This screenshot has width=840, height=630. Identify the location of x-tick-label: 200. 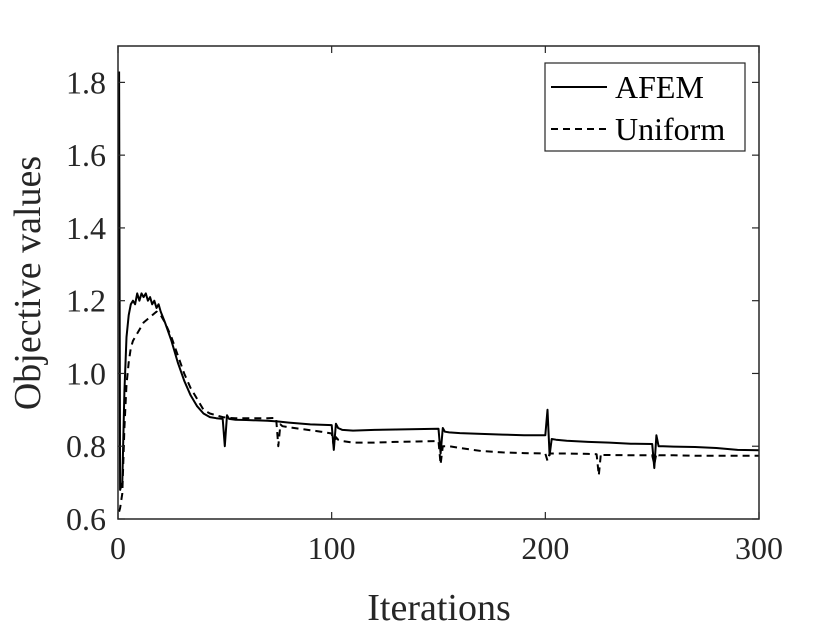
(545, 548).